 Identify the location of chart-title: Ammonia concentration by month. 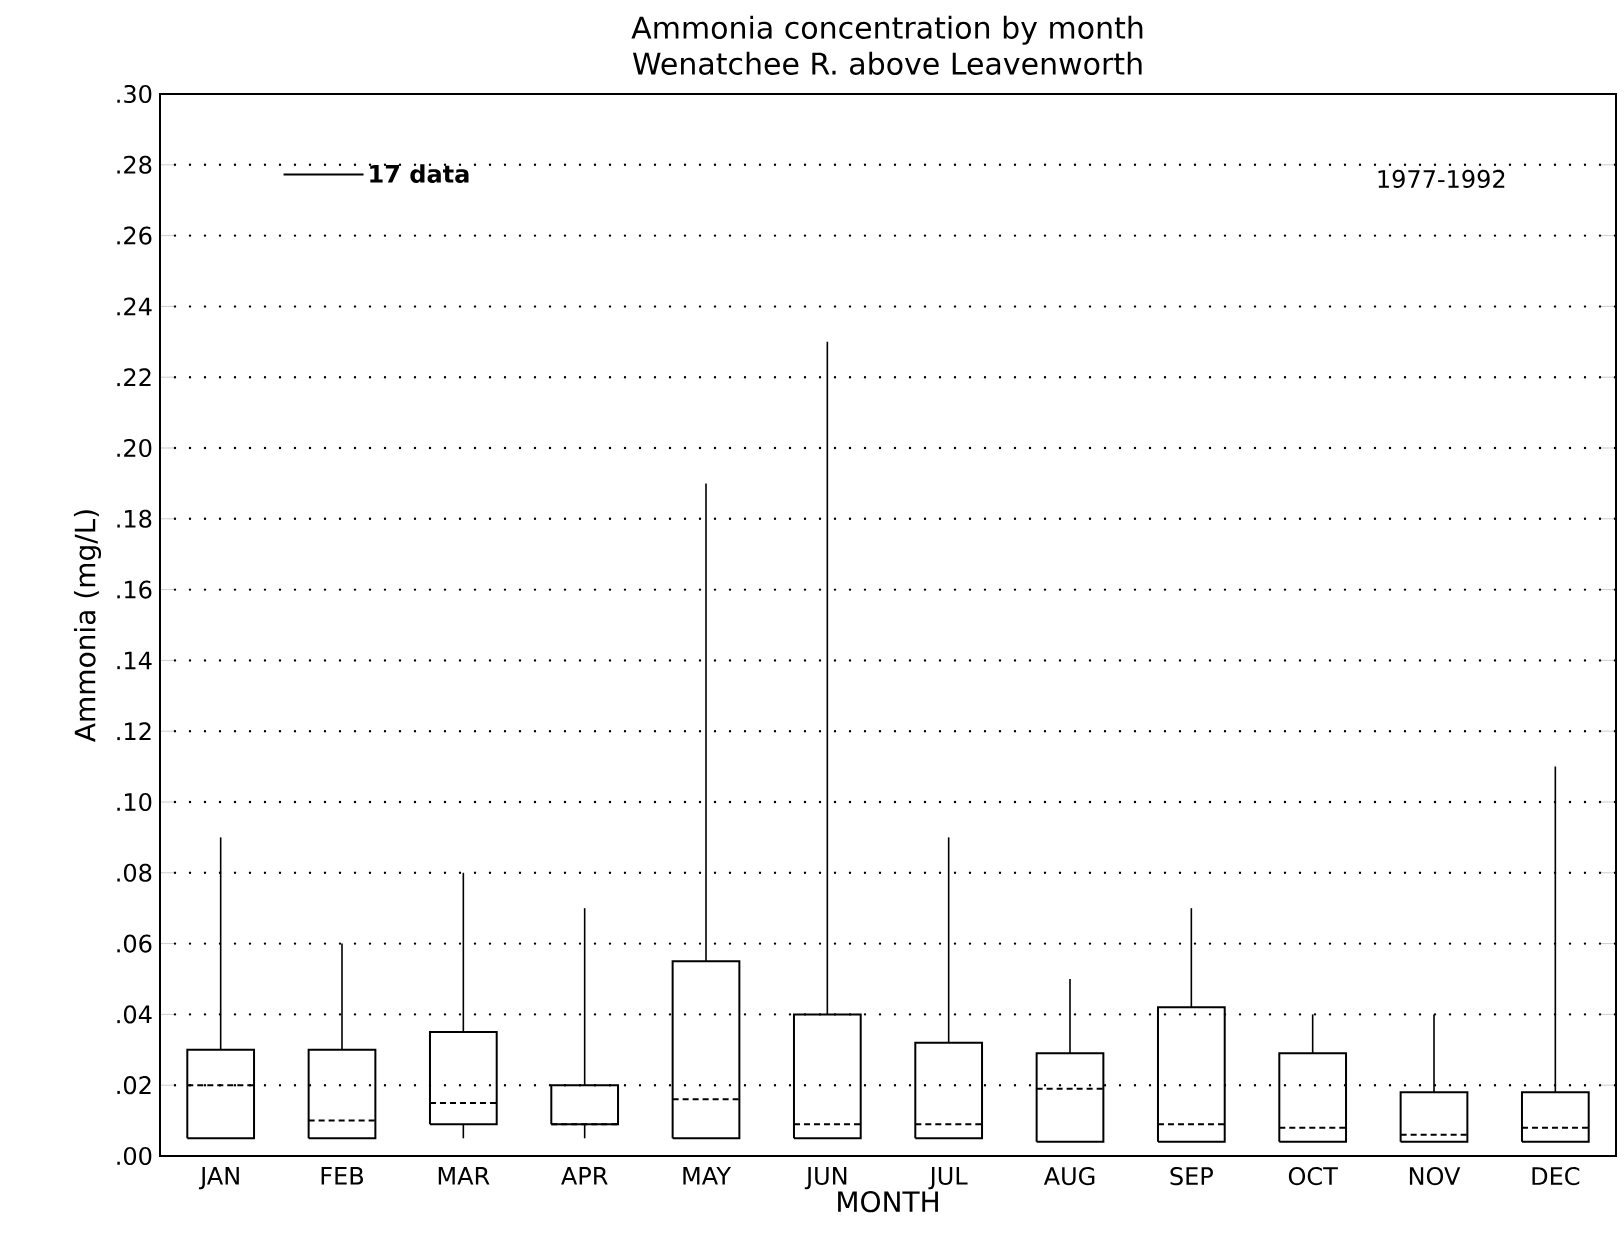
(887, 30).